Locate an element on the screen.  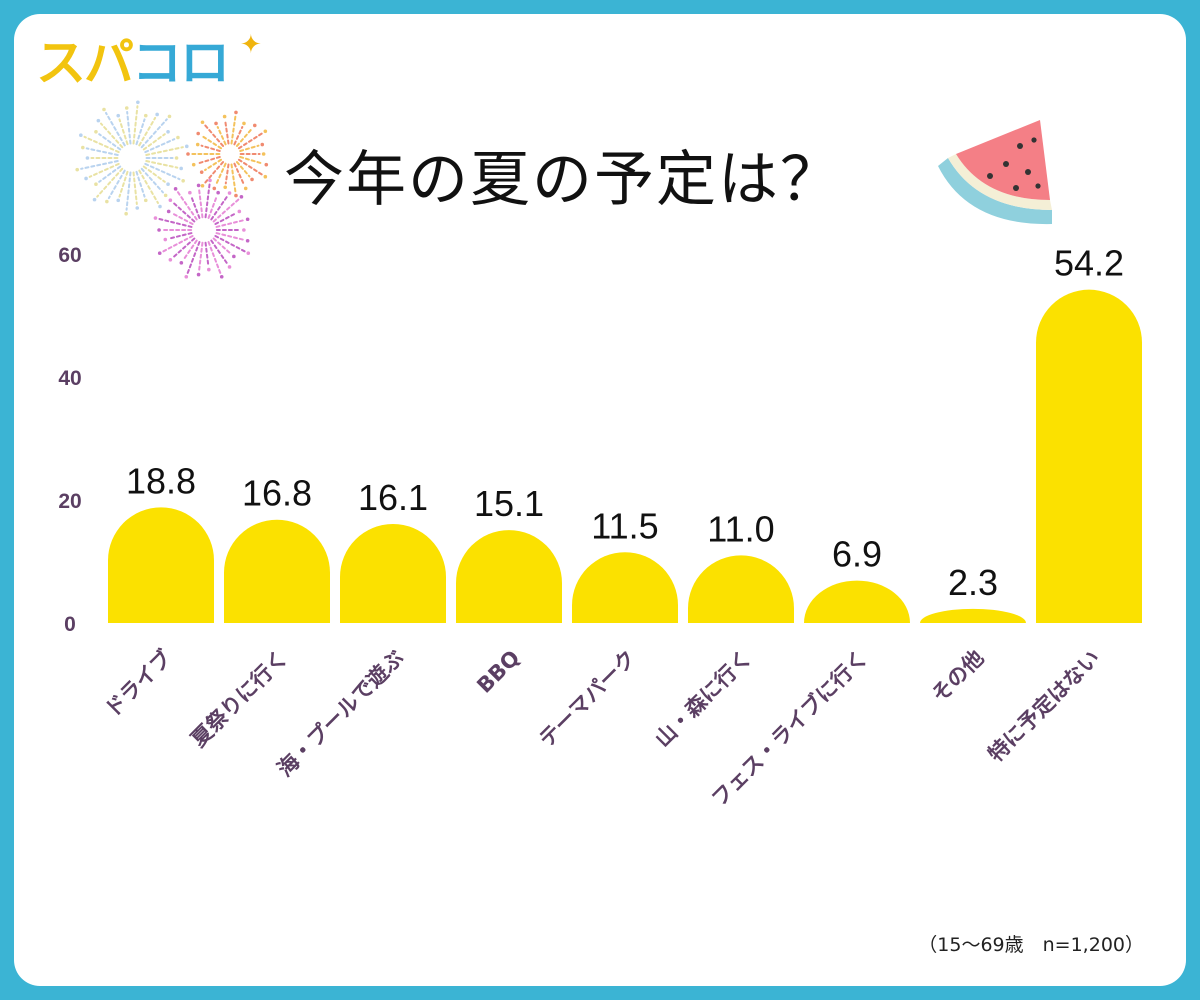
y-tick-label: 0 is located at coordinates (70, 624).